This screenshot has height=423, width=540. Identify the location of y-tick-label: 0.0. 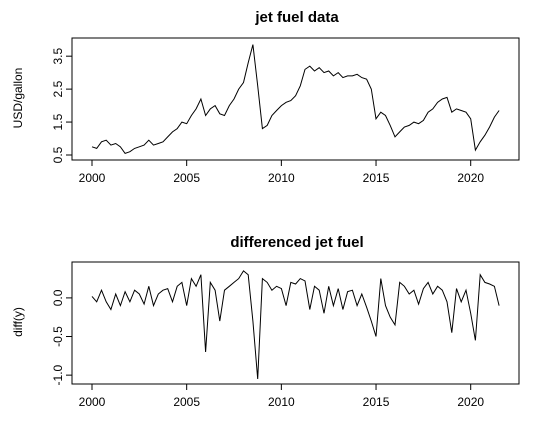
(58, 297).